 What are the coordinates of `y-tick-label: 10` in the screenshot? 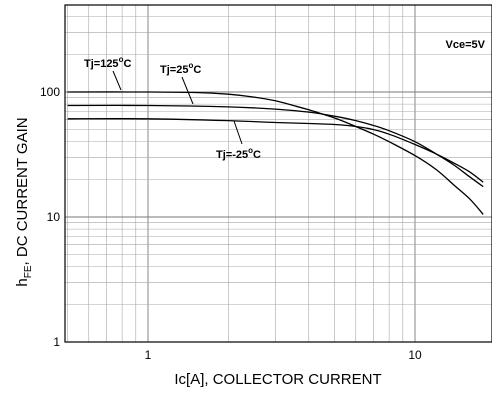 It's located at (54, 217).